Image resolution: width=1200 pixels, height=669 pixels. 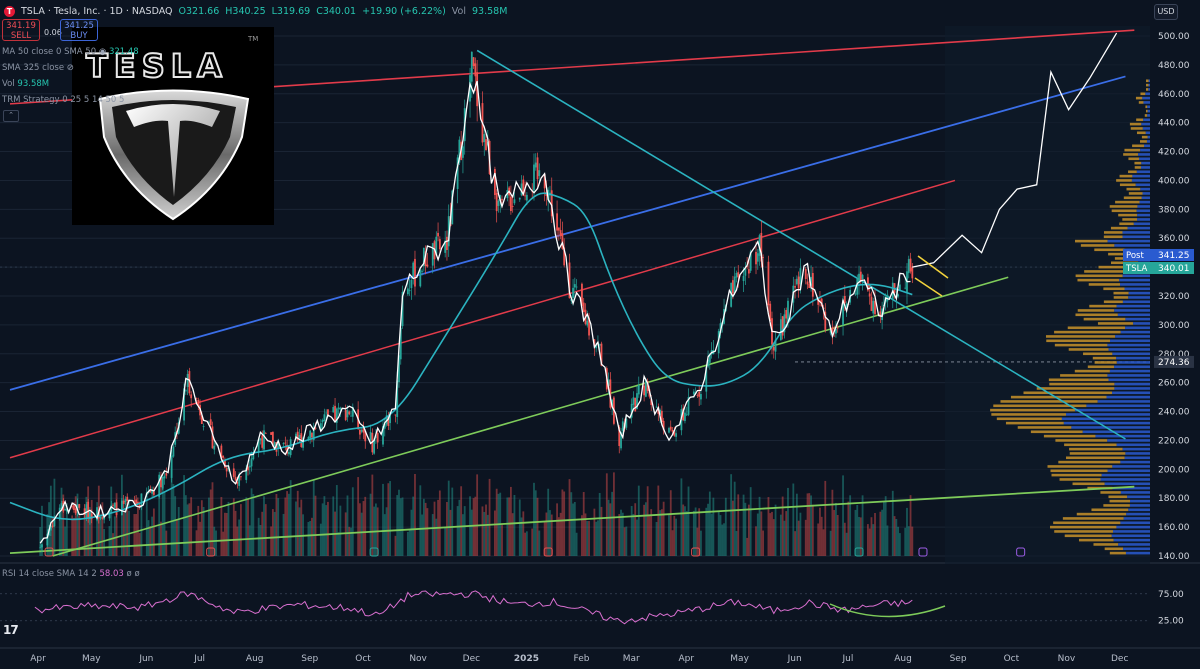 What do you see at coordinates (418, 659) in the screenshot?
I see `time-tick: Nov` at bounding box center [418, 659].